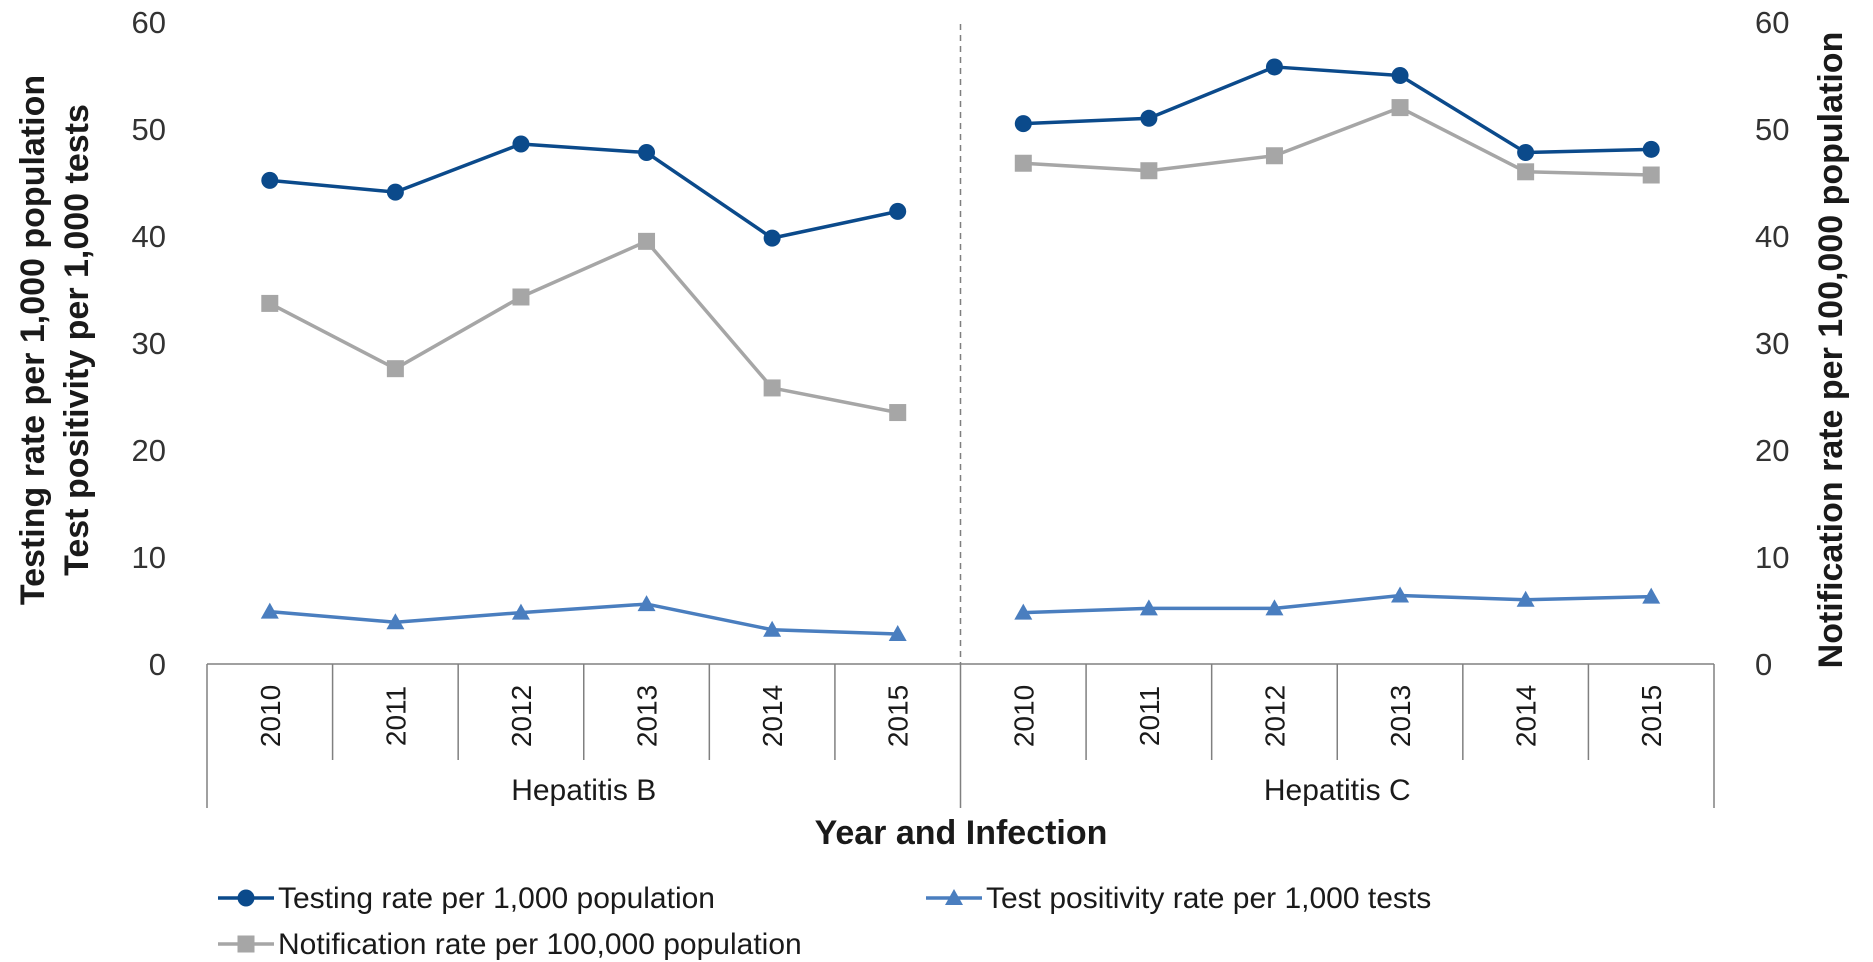 The image size is (1873, 962). I want to click on legend-label: Testing rate per 1,000 population, so click(496, 898).